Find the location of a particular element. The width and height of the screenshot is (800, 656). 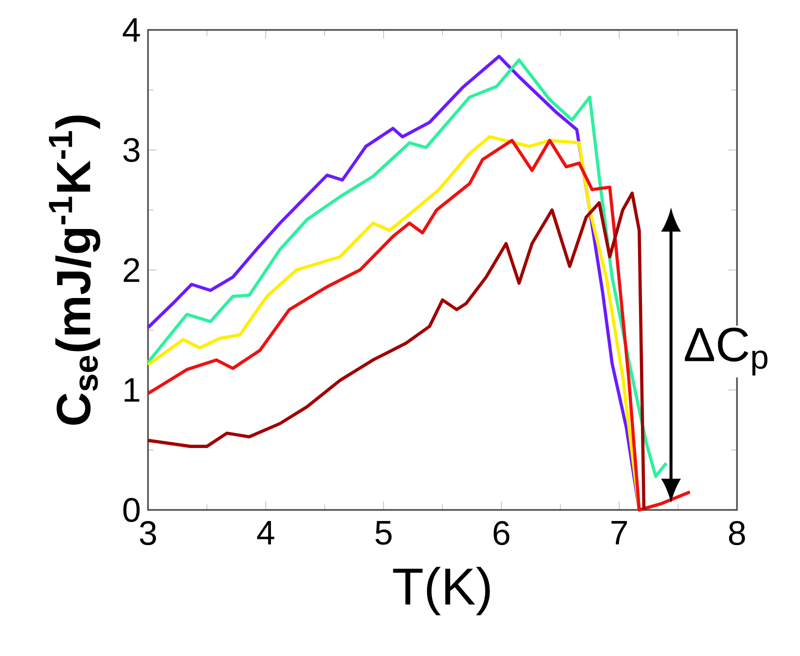

y-tick-label: 4 is located at coordinates (131, 30).